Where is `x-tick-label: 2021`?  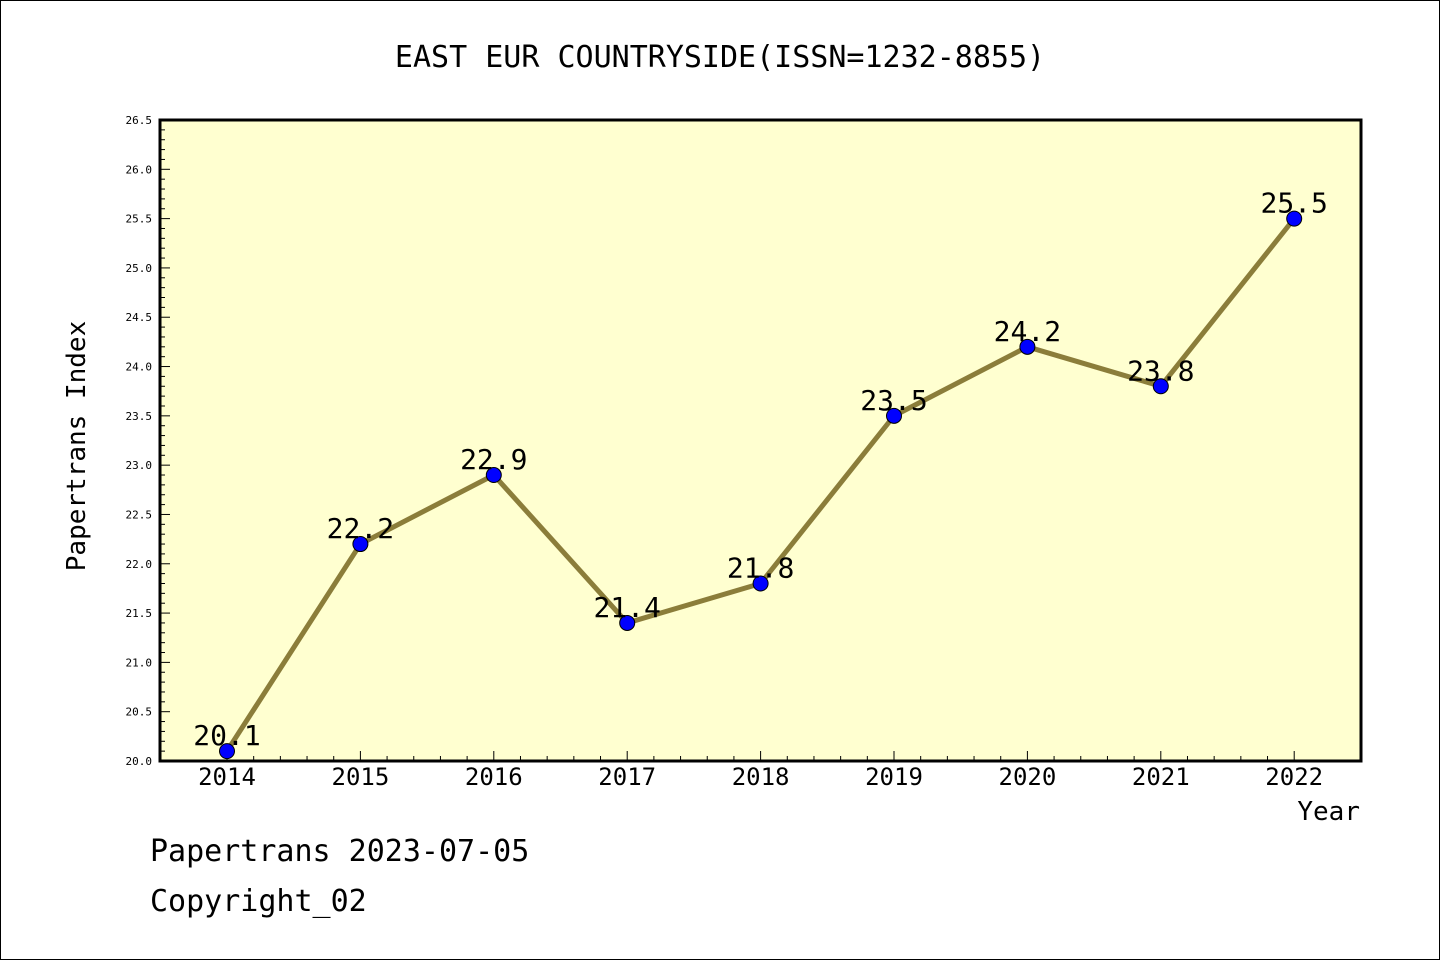 x-tick-label: 2021 is located at coordinates (1161, 777).